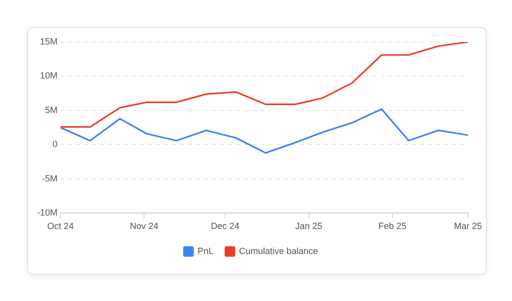 The width and height of the screenshot is (512, 301). What do you see at coordinates (49, 41) in the screenshot?
I see `y-tick-label: 15M` at bounding box center [49, 41].